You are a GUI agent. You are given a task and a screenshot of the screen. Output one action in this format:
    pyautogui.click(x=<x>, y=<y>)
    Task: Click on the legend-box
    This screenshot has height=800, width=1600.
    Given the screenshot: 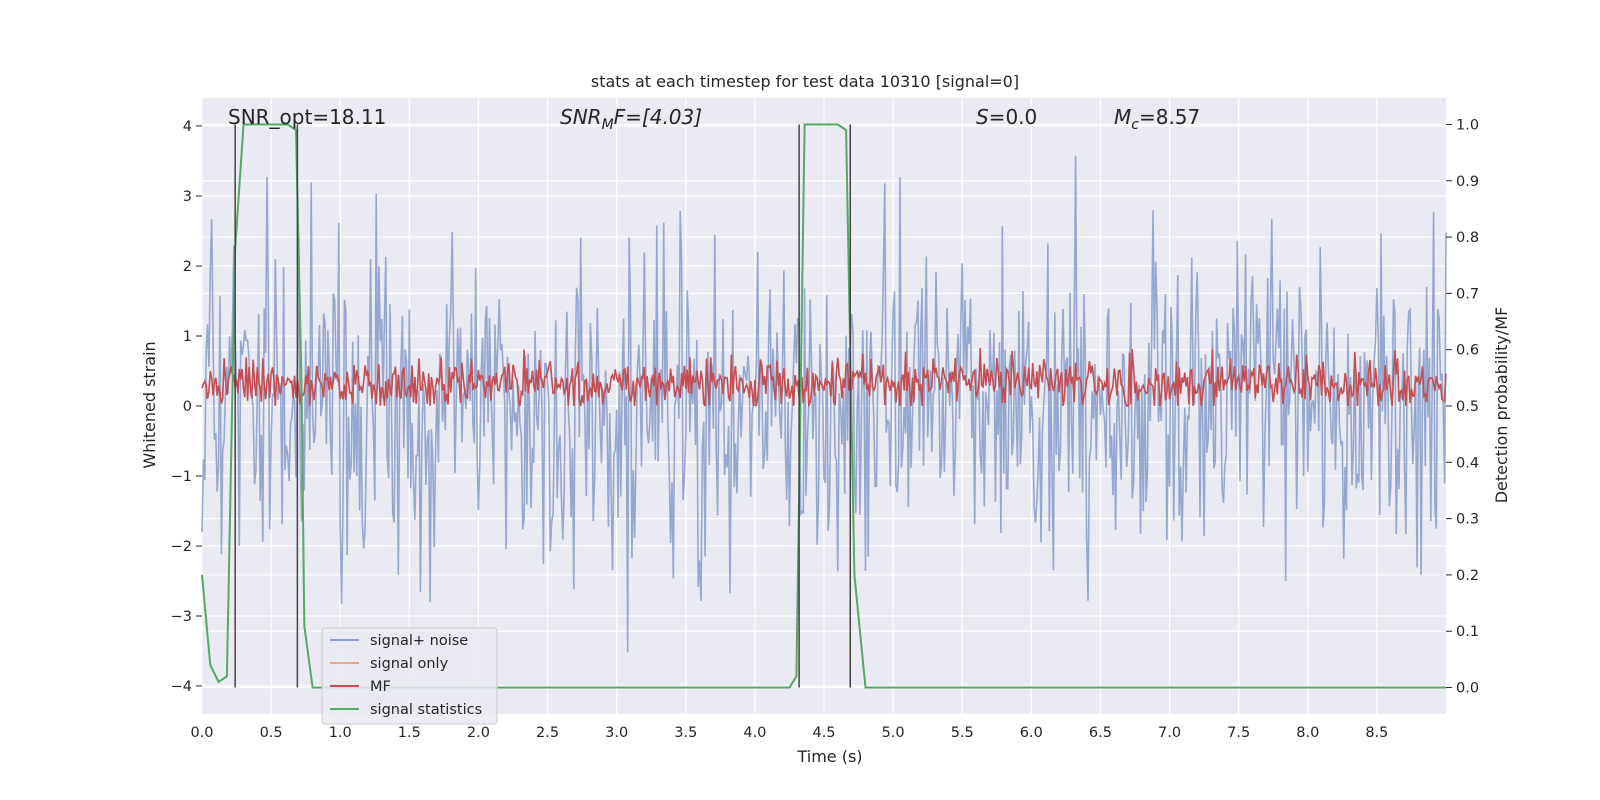 What is the action you would take?
    pyautogui.click(x=409, y=676)
    